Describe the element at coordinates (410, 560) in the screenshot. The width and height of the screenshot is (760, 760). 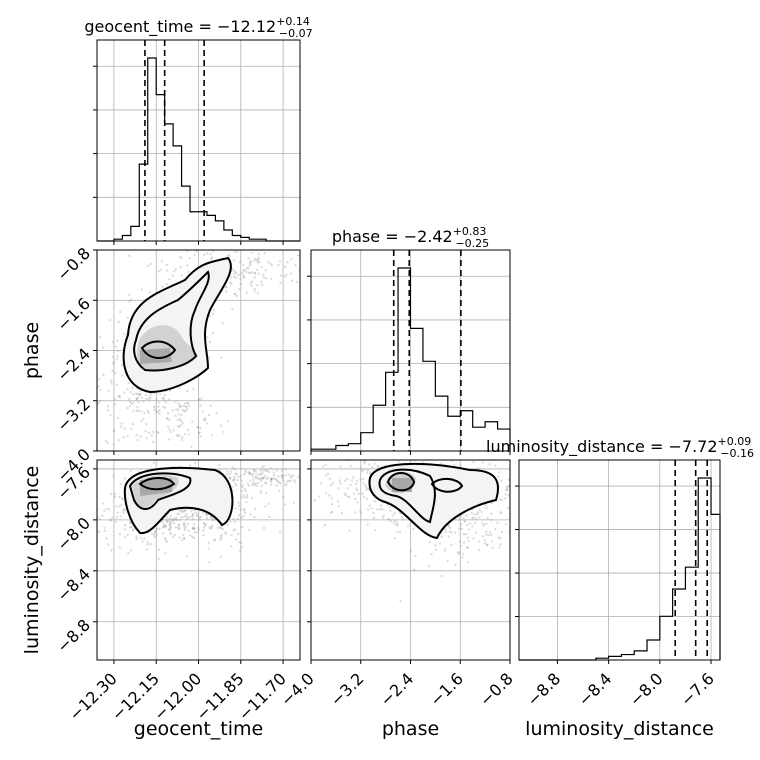
I see `axes-frame` at that location.